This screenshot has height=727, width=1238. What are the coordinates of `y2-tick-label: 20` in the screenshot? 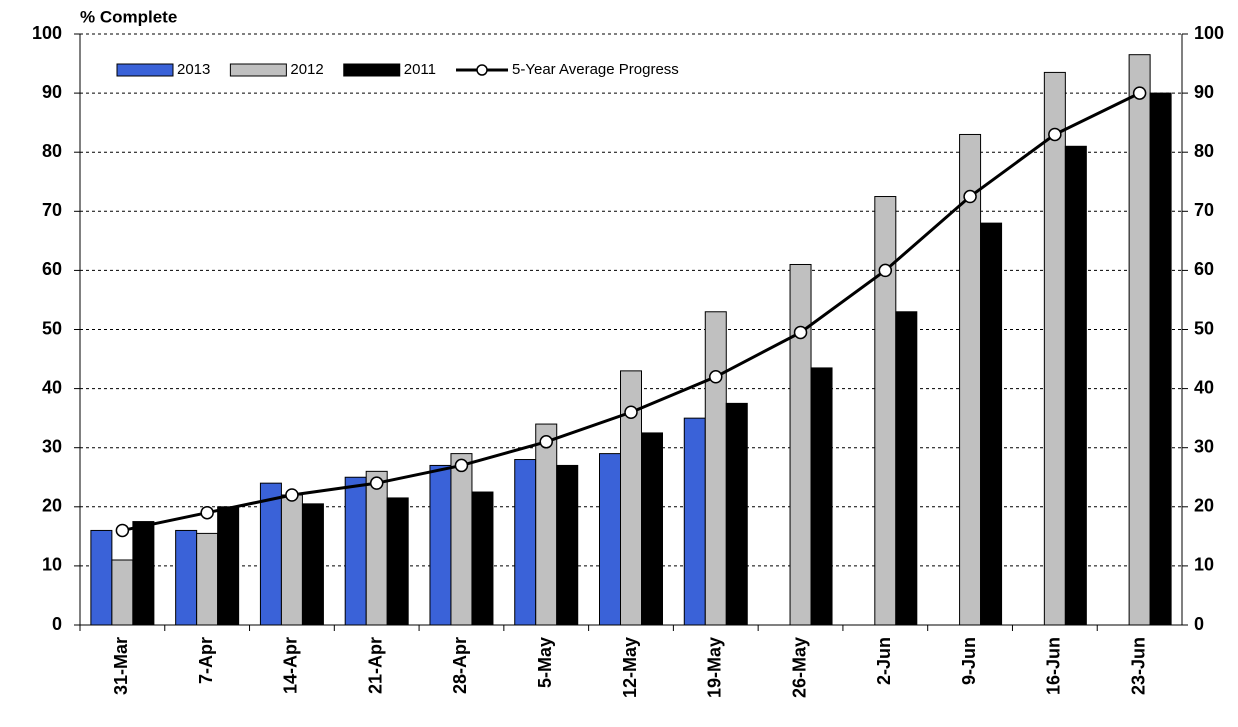 It's located at (1204, 506).